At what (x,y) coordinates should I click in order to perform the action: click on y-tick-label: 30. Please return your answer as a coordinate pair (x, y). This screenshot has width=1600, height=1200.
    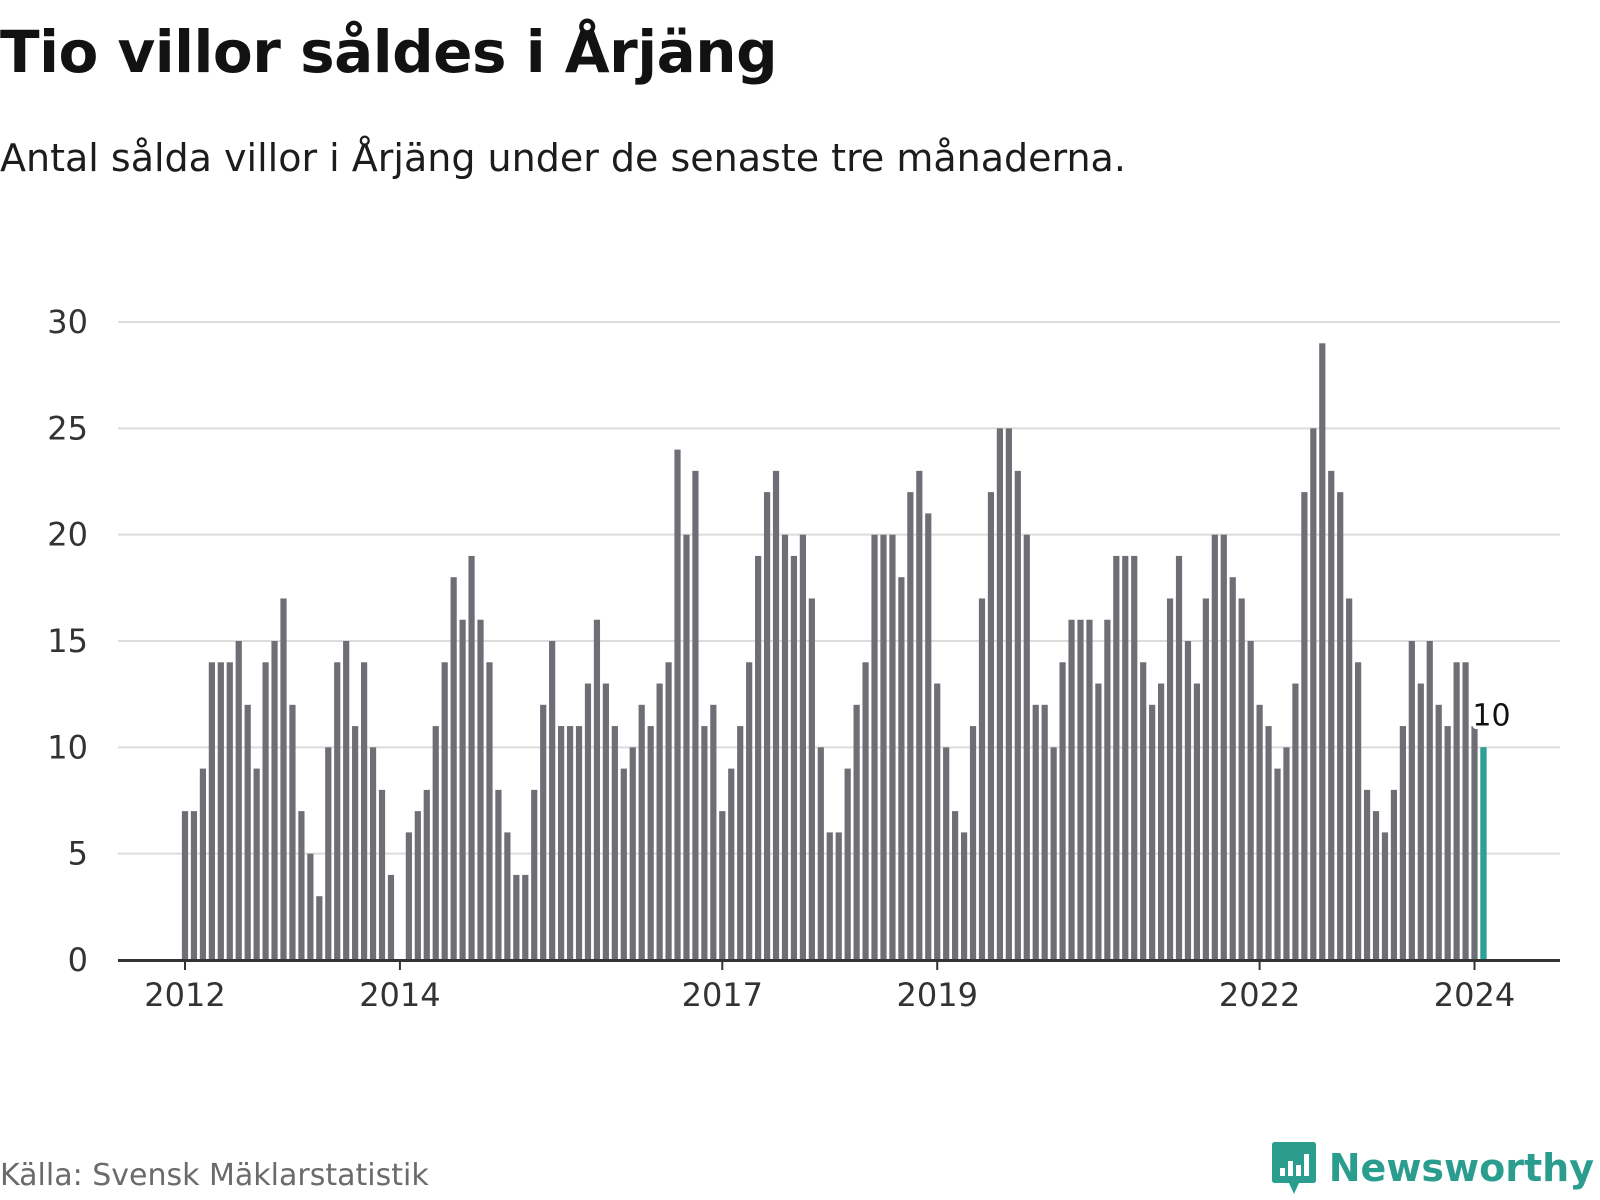
    Looking at the image, I should click on (67, 322).